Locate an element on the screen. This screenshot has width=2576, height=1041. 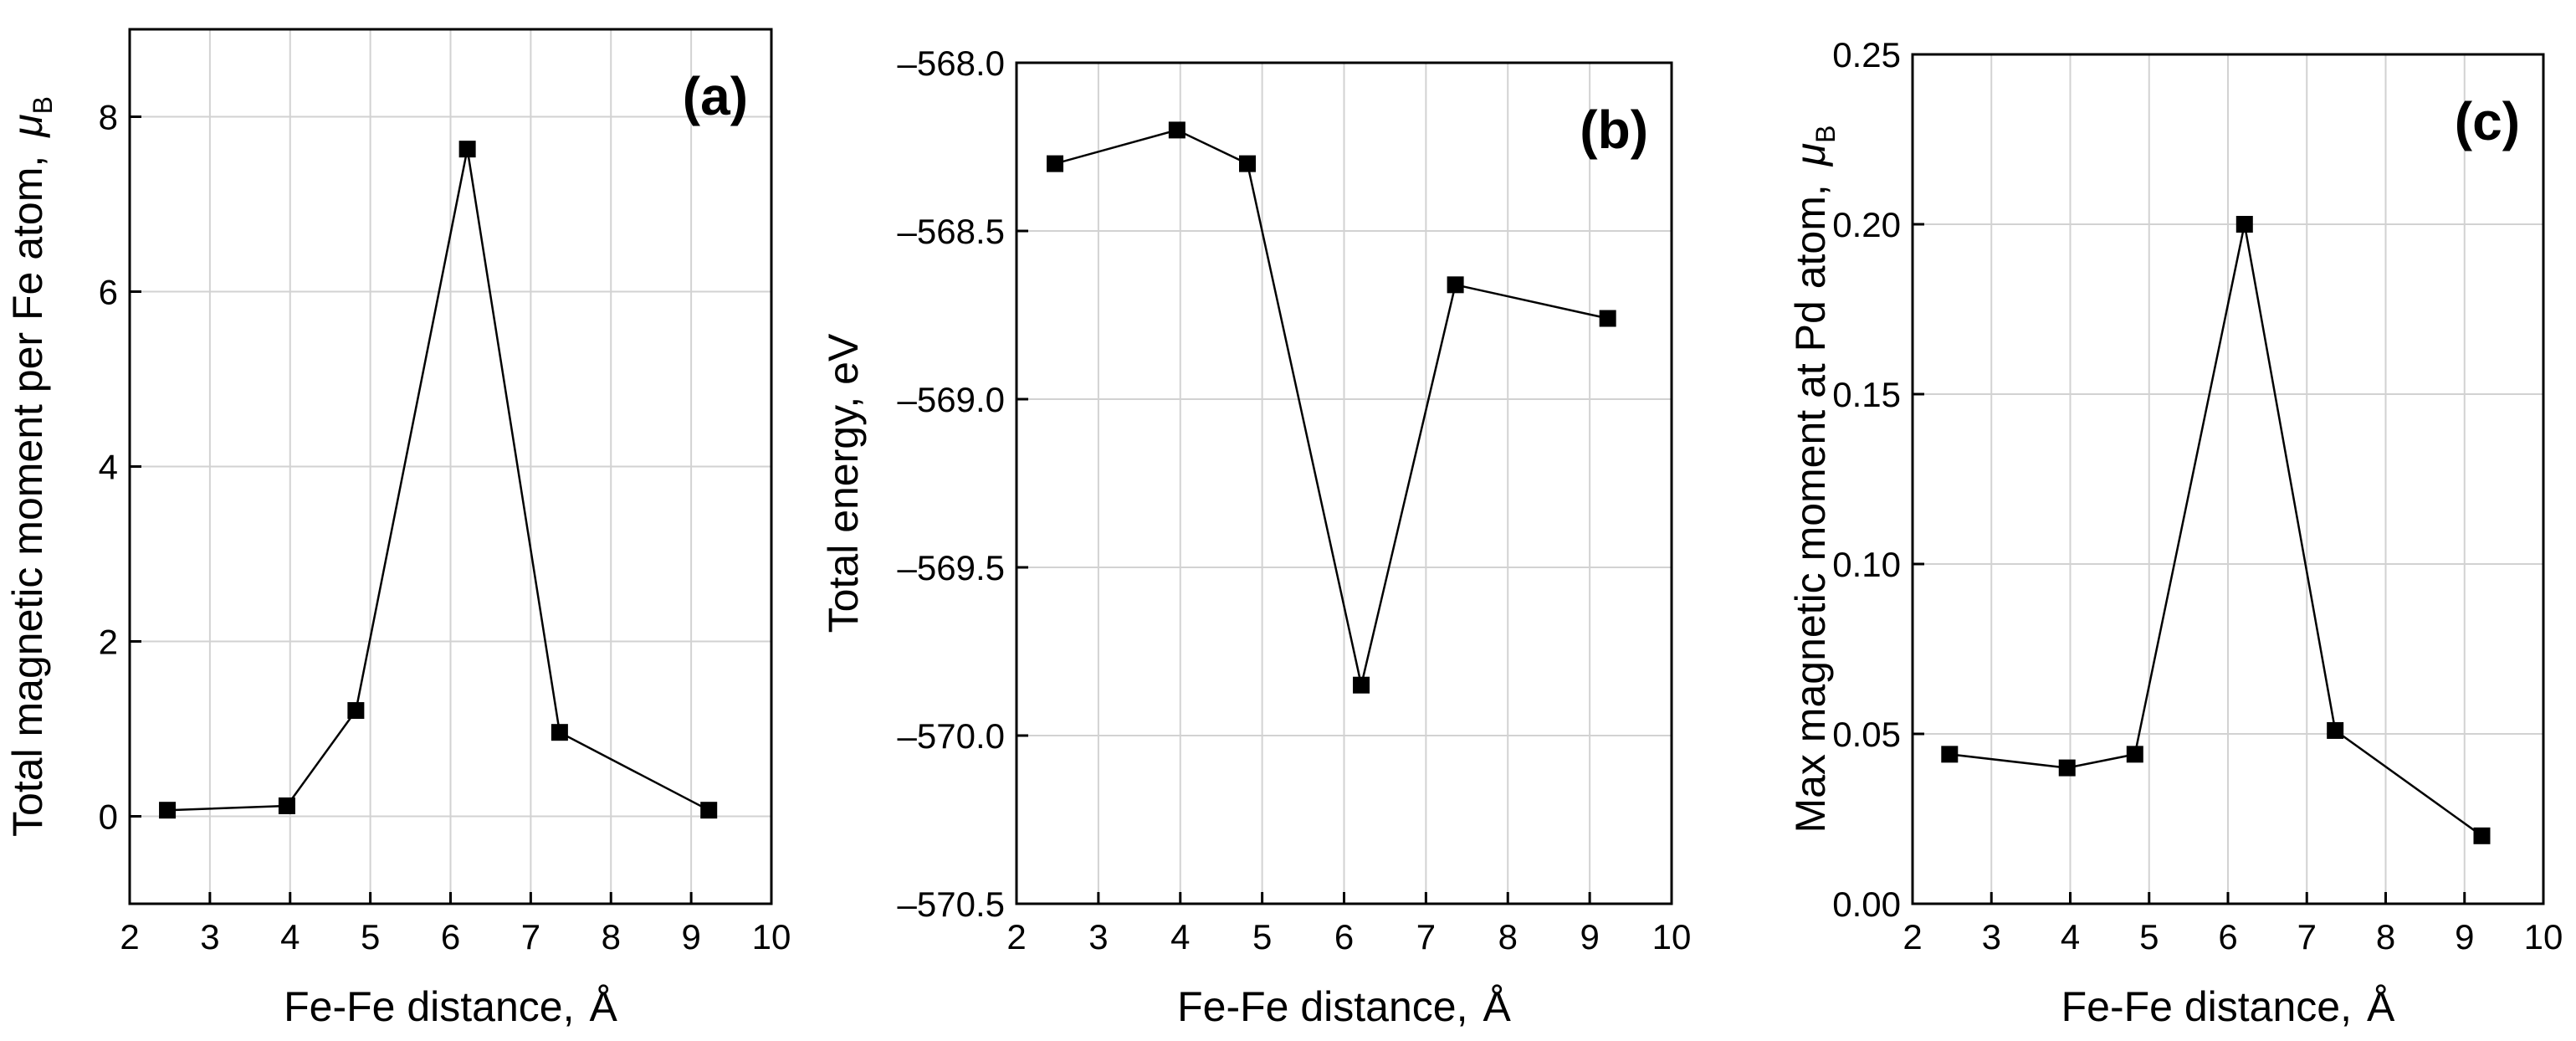
y-axis-title: Total energy, eV is located at coordinates (844, 483).